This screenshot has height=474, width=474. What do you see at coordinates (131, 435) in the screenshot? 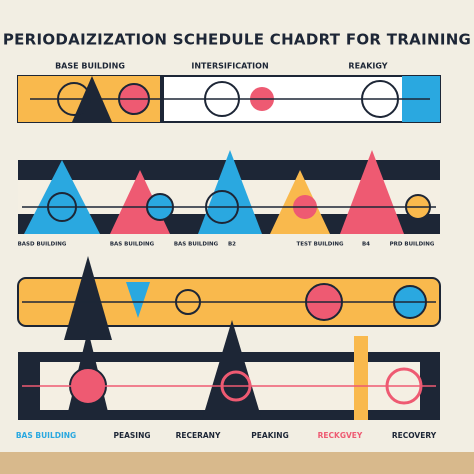
I see `footer-label: PEASING` at bounding box center [131, 435].